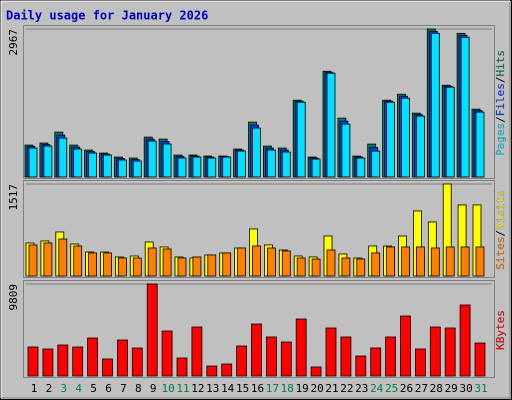 The width and height of the screenshot is (512, 400). I want to click on x-tick-label: 29, so click(451, 388).